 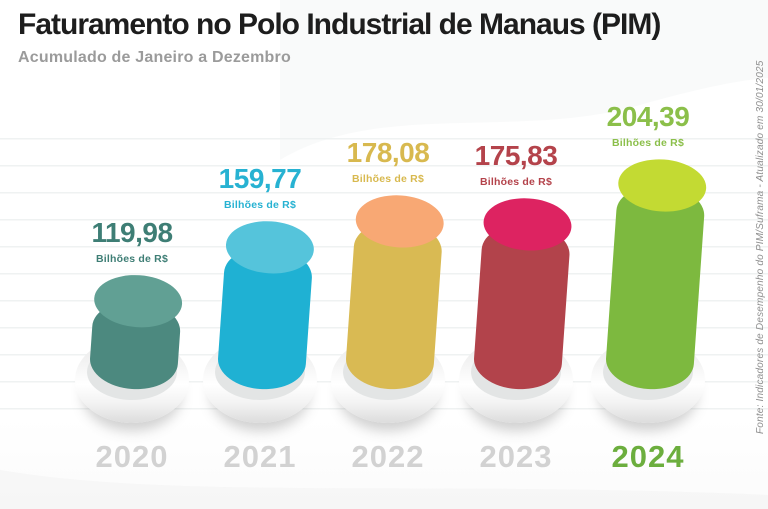 I want to click on bar-group-2022: 178,08 Bilhões de R$ 2022, so click(x=388, y=306).